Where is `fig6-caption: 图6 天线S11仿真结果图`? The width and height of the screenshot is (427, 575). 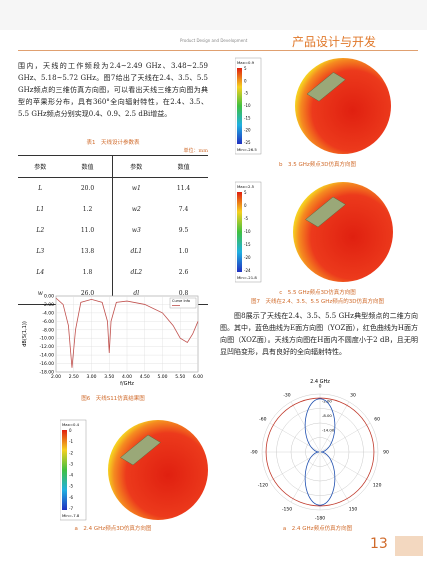 fig6-caption: 图6 天线S11仿真结果图 is located at coordinates (113, 399).